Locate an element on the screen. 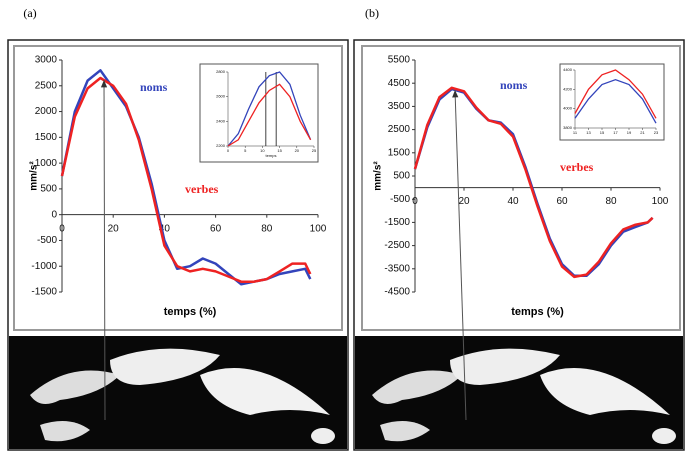  inset-x-tick-label: 20 is located at coordinates (297, 150).